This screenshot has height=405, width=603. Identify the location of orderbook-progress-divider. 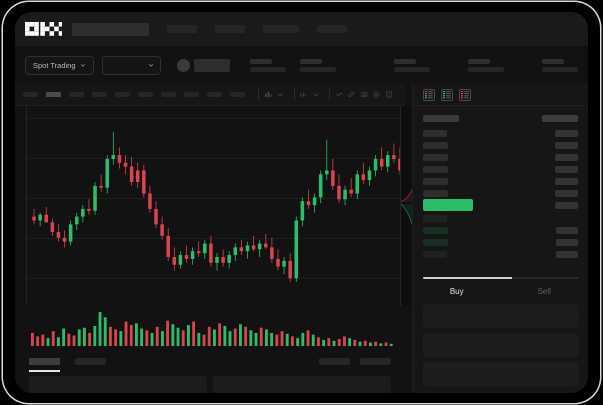
(500, 278).